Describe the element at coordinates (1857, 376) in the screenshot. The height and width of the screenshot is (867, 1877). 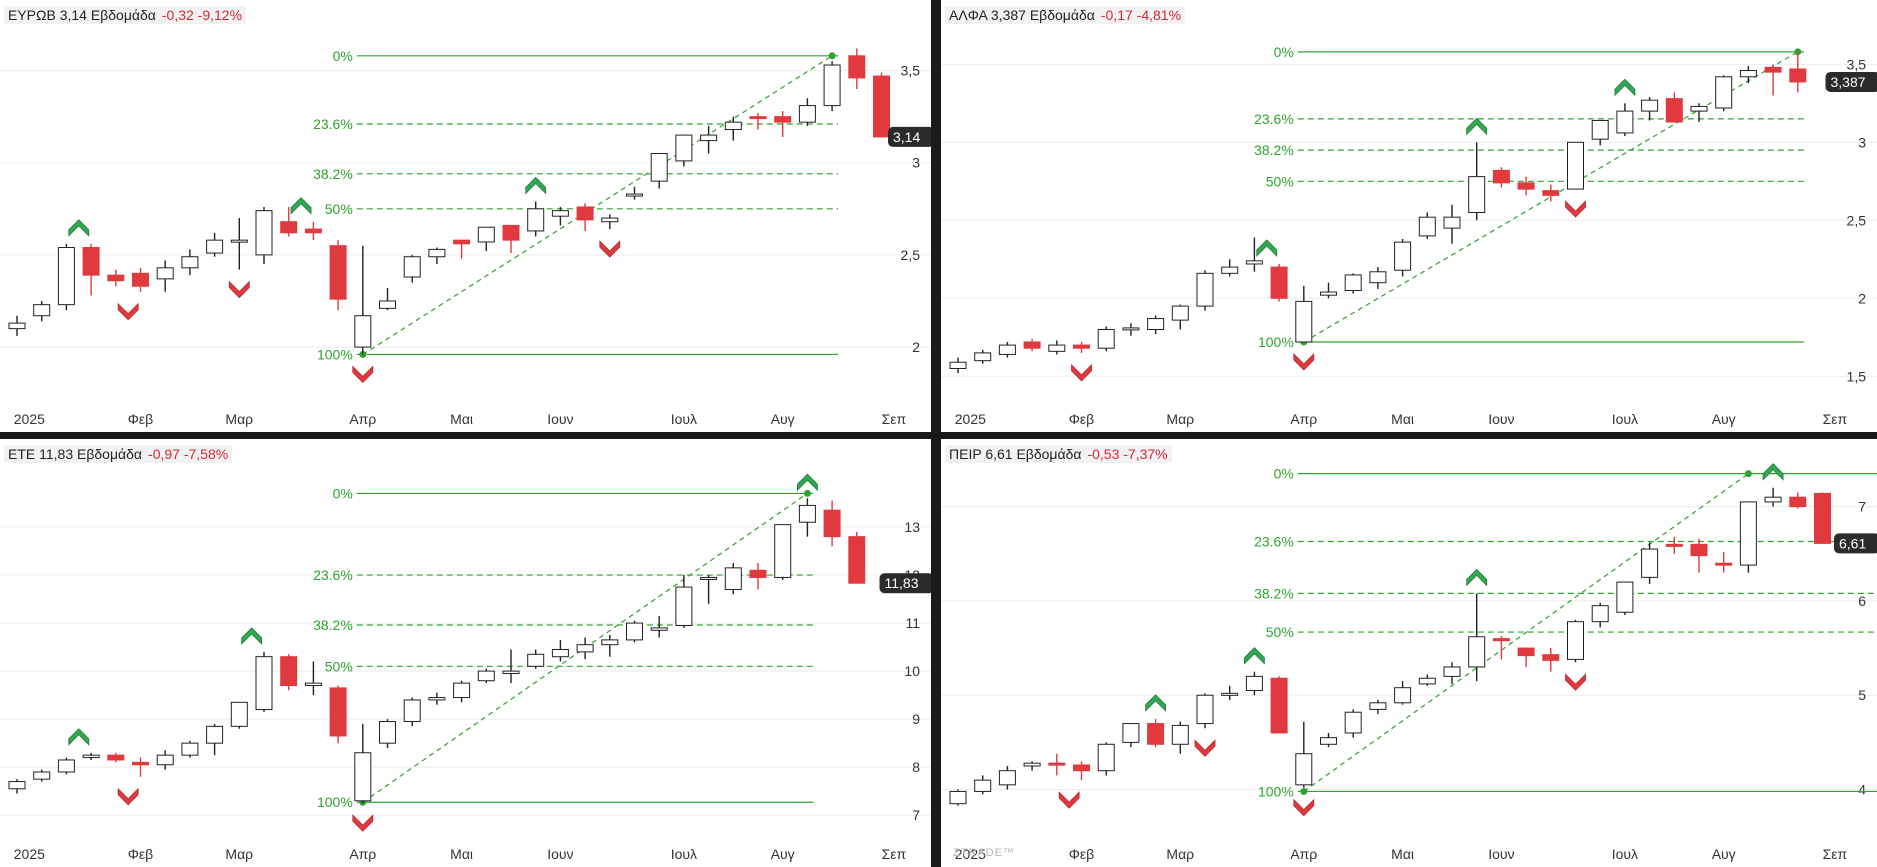
I see `y-tick-label: 1,5` at that location.